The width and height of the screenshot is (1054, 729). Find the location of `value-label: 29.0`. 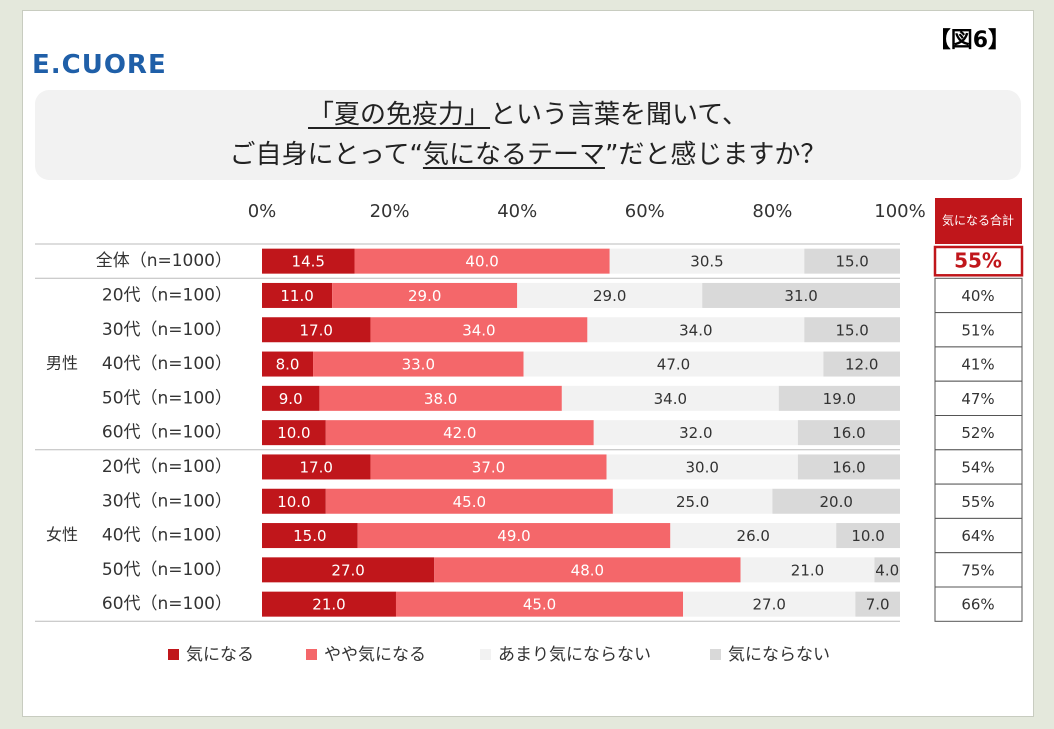

value-label: 29.0 is located at coordinates (609, 296).